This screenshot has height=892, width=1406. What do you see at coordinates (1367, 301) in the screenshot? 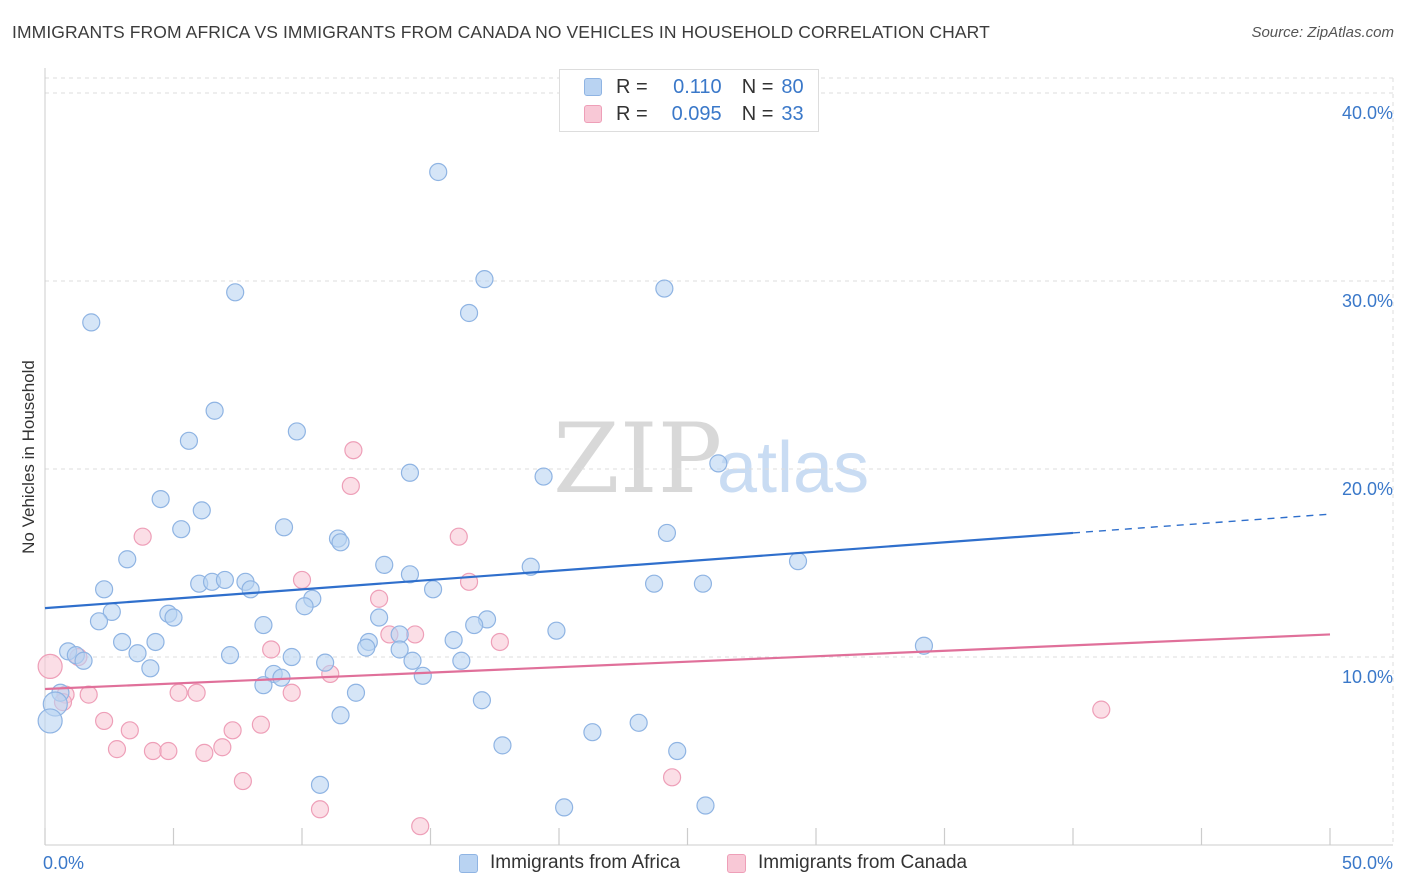
I see `y-tick-label: 30.0%` at bounding box center [1367, 301].